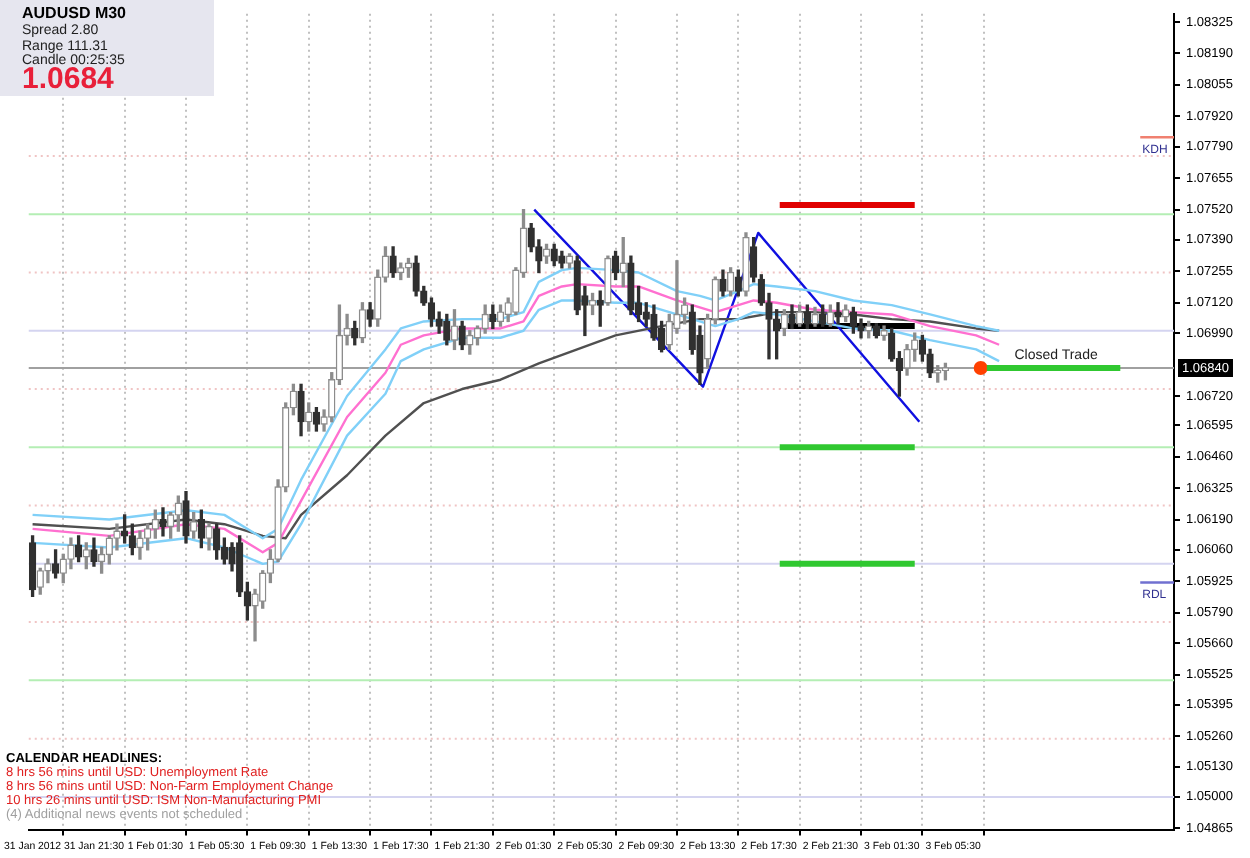 The width and height of the screenshot is (1250, 858). I want to click on chart-title: AUDUSD M30, so click(74, 13).